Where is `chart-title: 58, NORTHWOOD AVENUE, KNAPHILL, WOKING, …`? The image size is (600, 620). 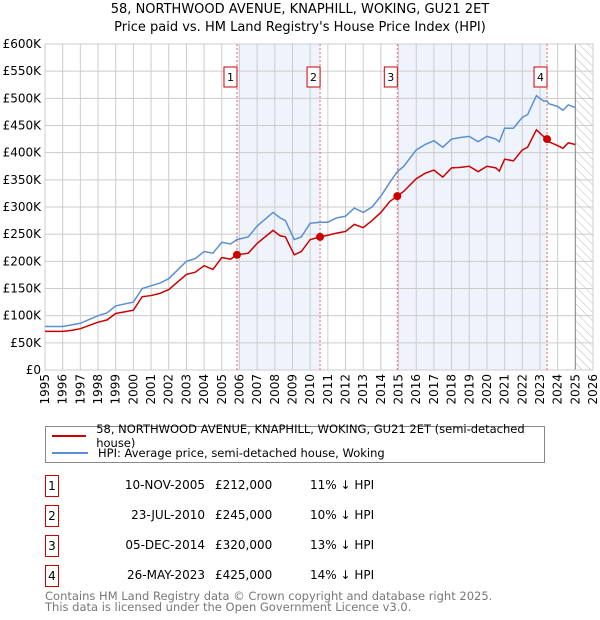 chart-title: 58, NORTHWOOD AVENUE, KNAPHILL, WOKING, … is located at coordinates (300, 9).